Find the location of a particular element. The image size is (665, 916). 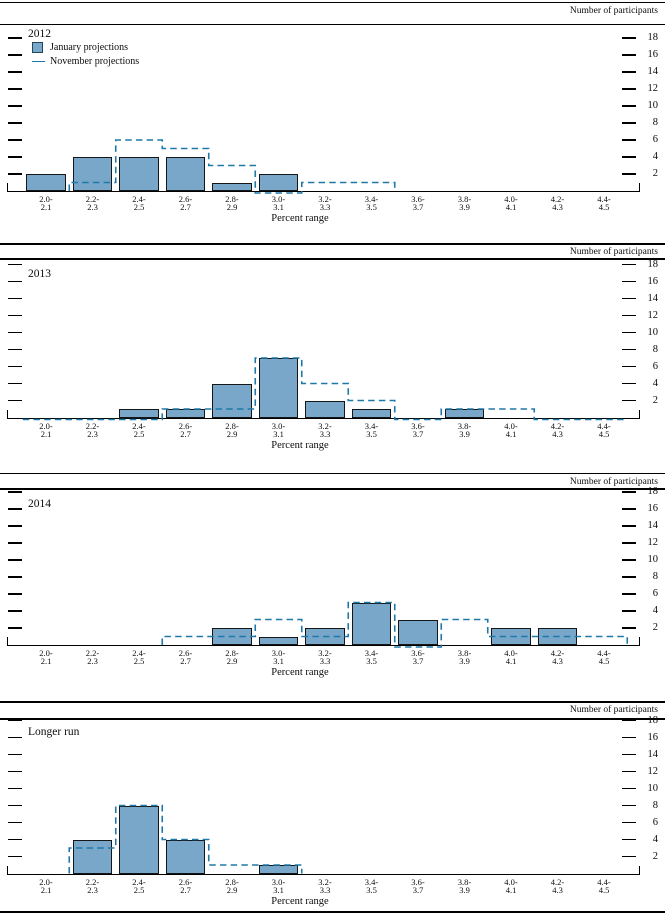

bar-3.8-3.9 is located at coordinates (464, 413).